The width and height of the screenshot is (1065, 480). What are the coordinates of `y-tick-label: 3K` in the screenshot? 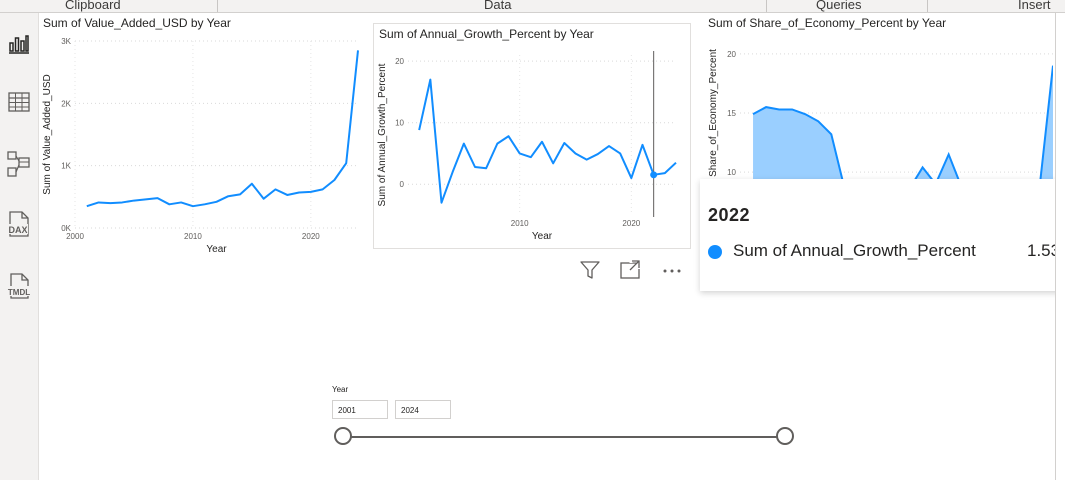 It's located at (66, 41).